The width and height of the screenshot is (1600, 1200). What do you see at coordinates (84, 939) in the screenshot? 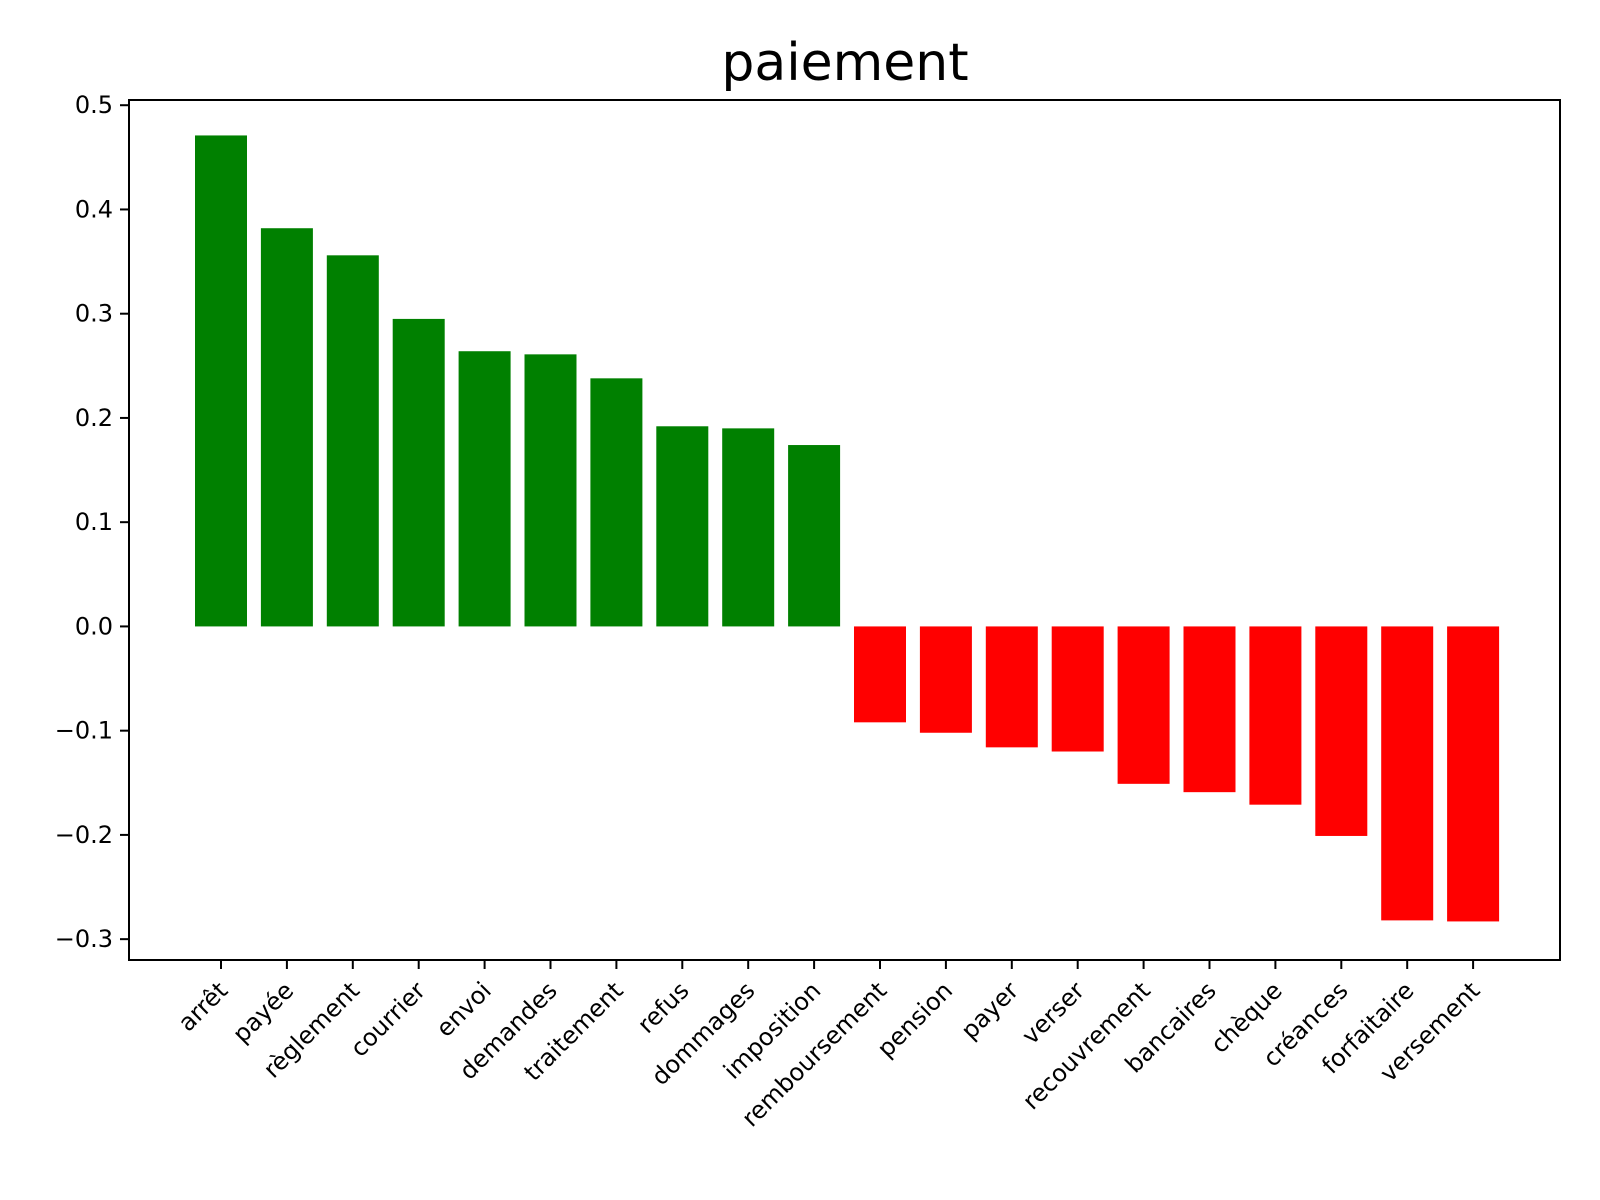
I see `y-tick-label-8: −0.3` at bounding box center [84, 939].